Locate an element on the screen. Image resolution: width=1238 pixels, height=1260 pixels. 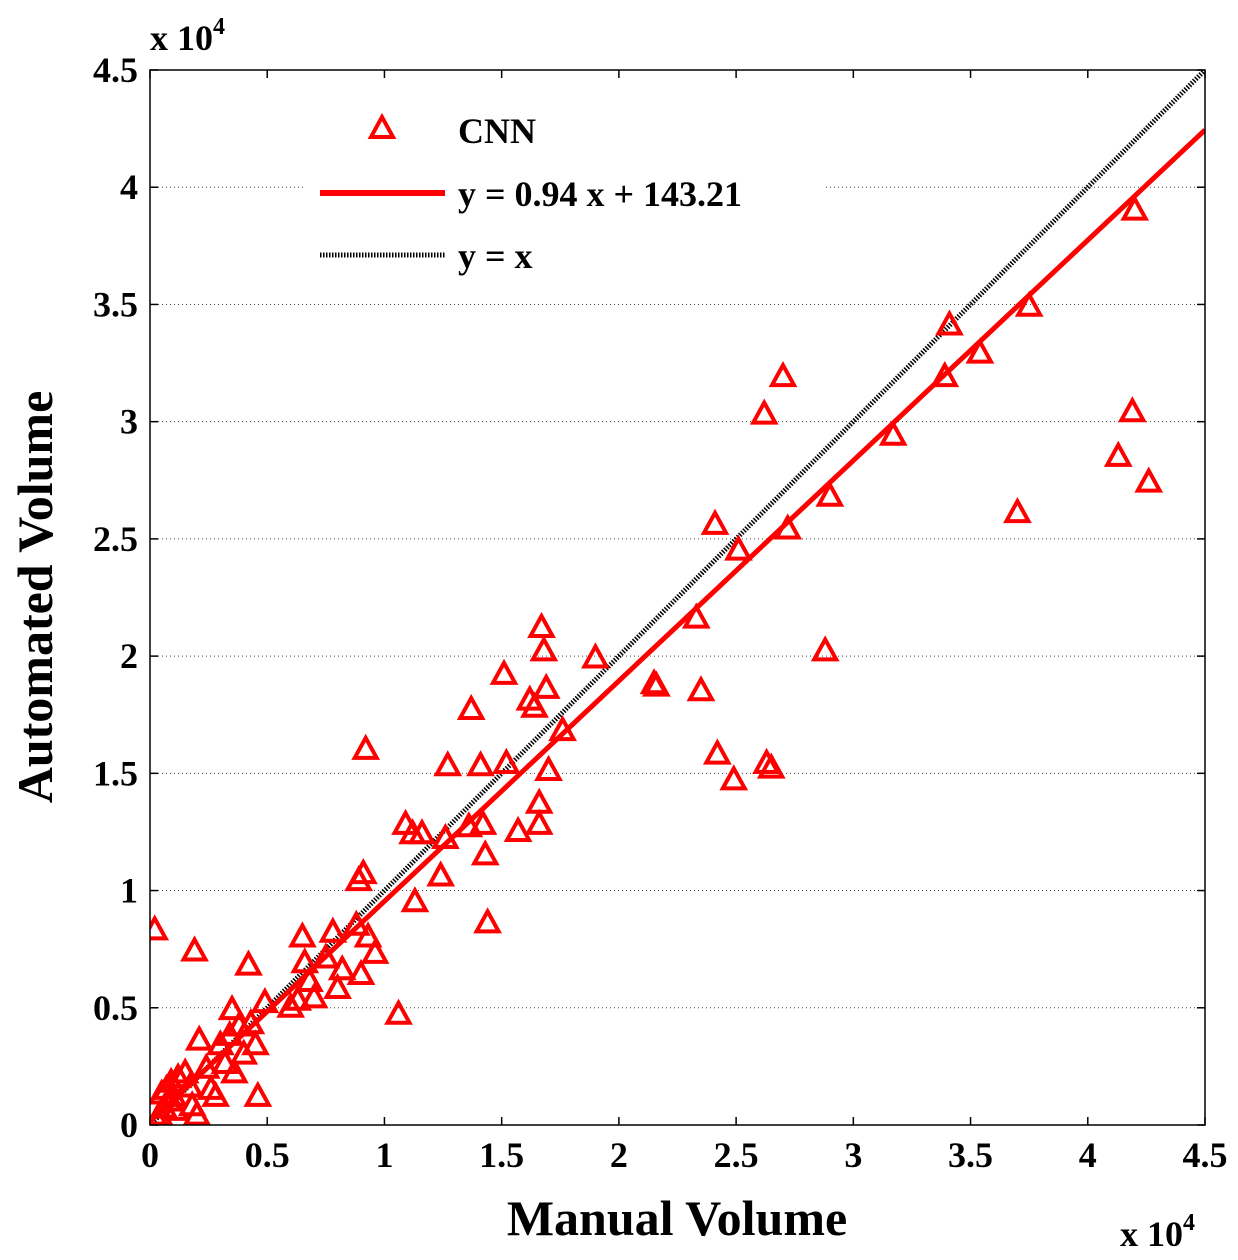
legend-entry-cnn: CNN is located at coordinates (497, 131).